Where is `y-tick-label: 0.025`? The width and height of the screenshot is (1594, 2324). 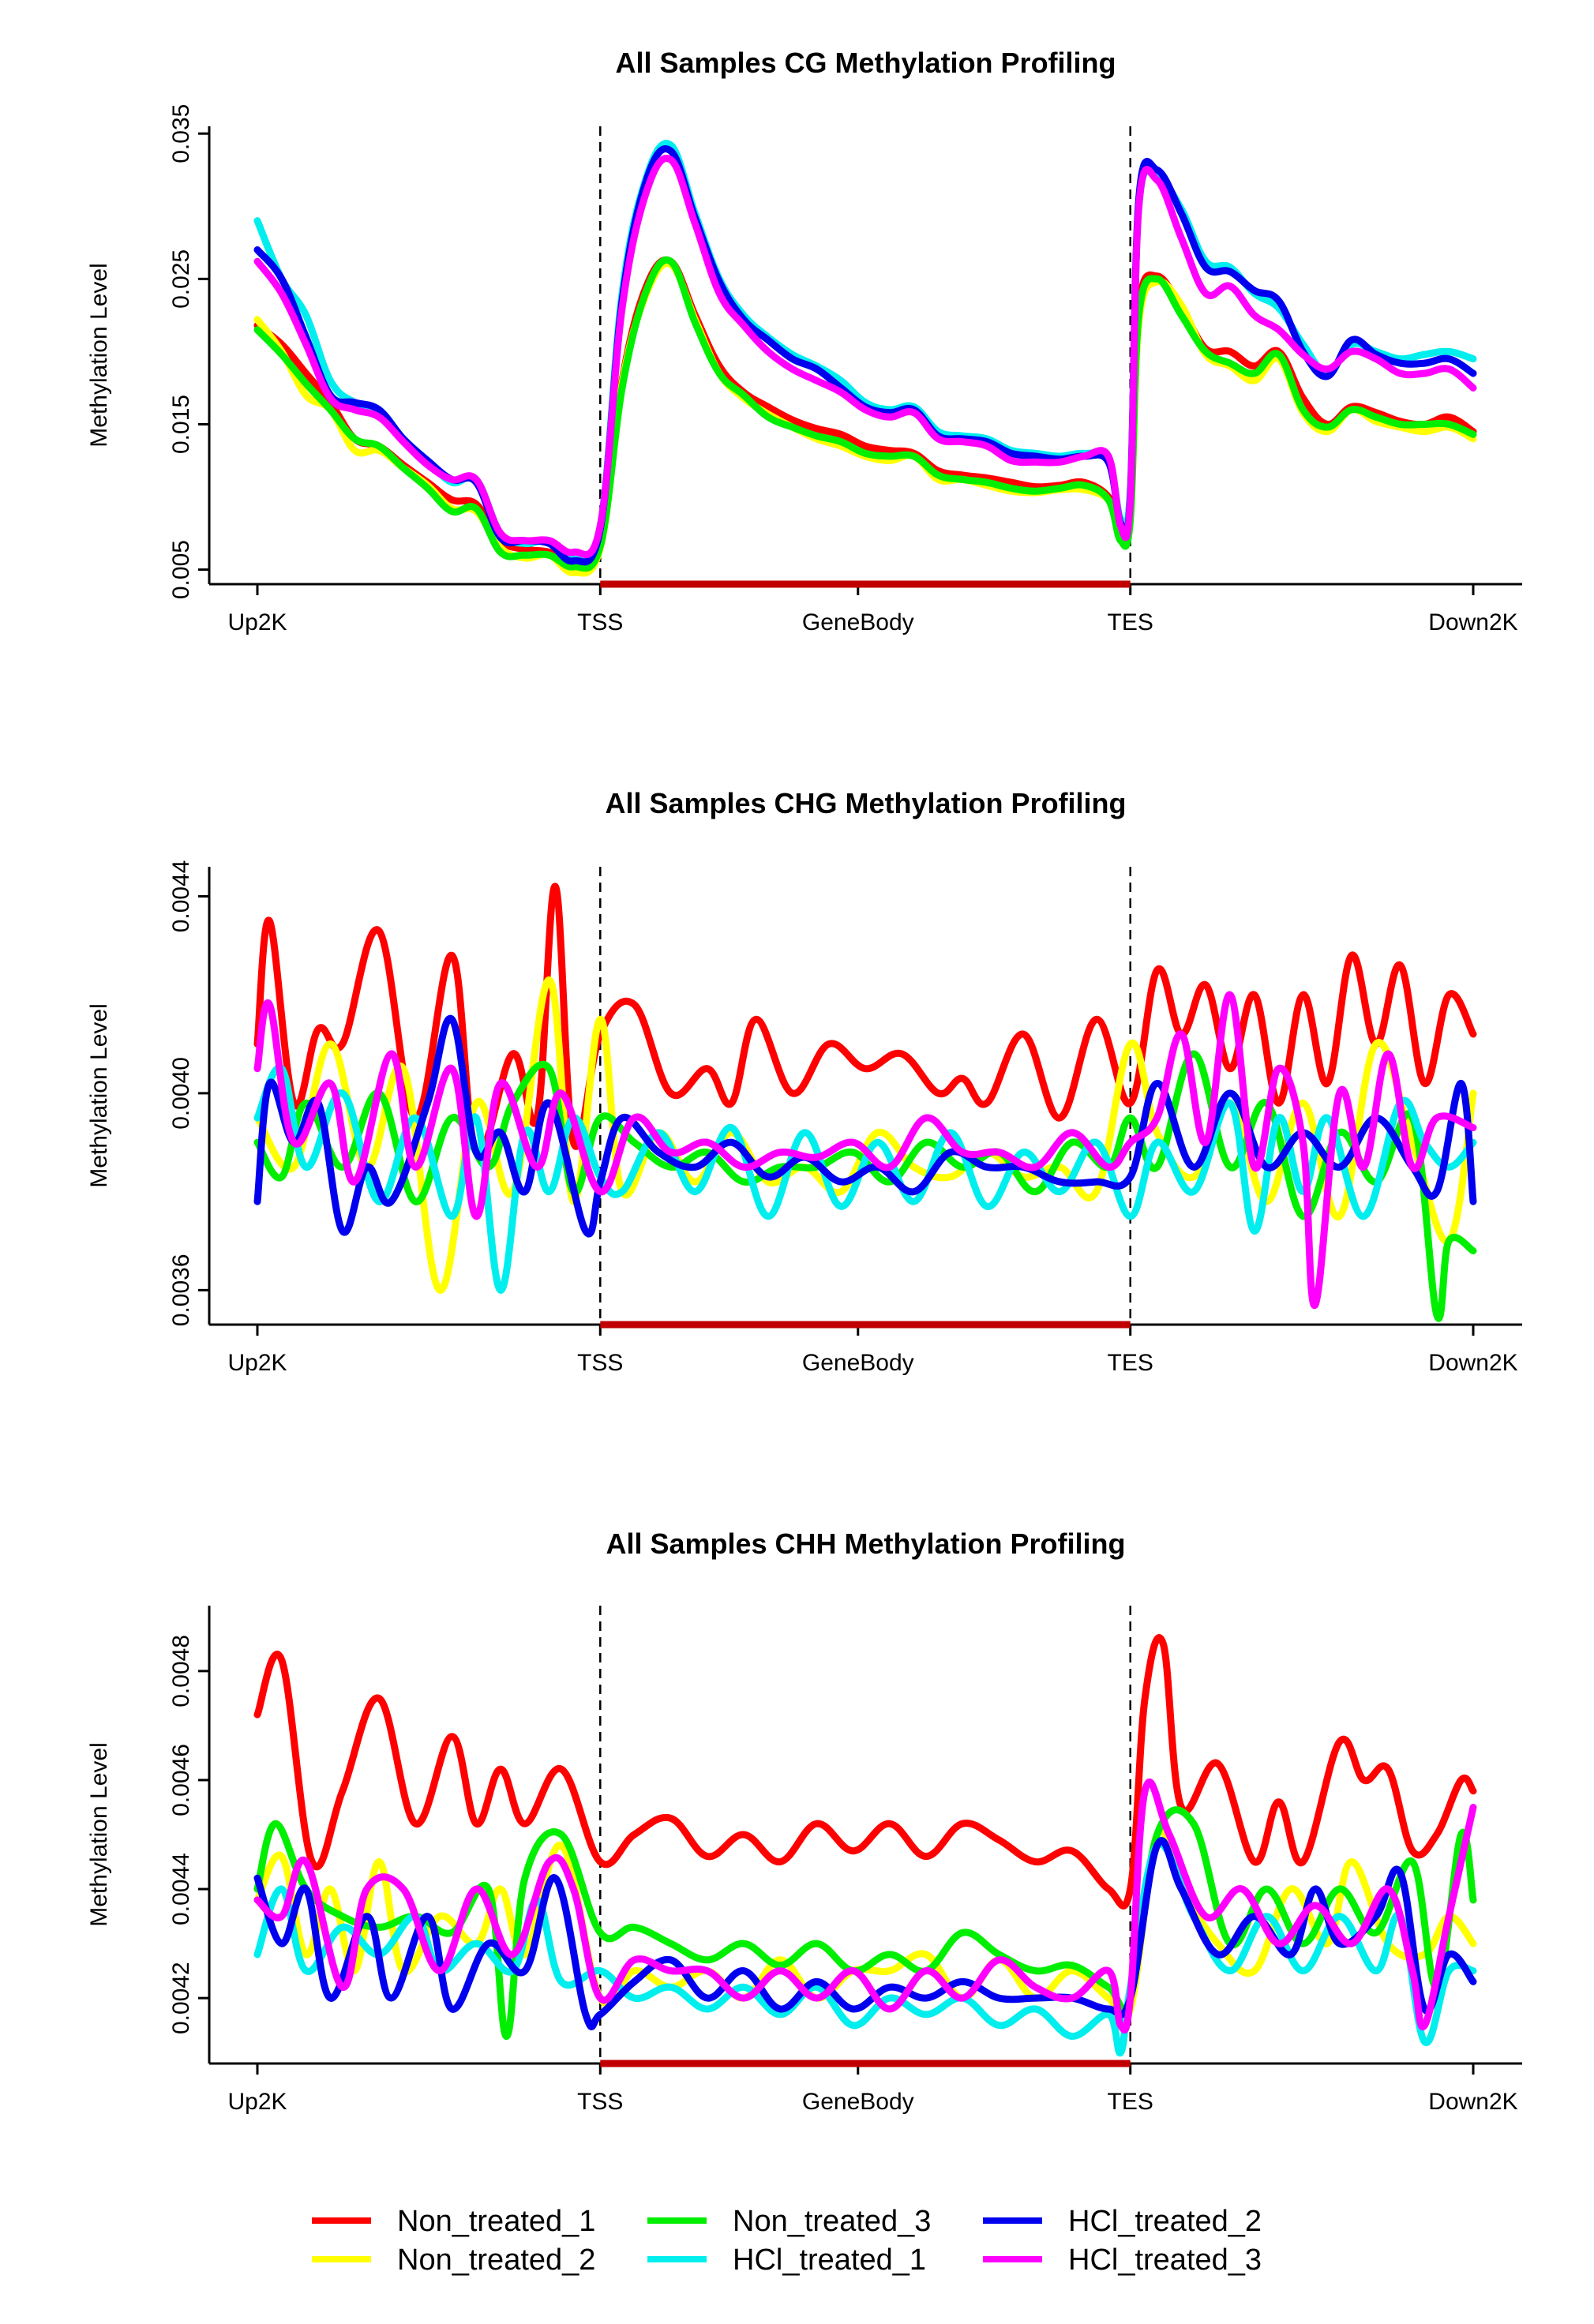
y-tick-label: 0.025 is located at coordinates (181, 279).